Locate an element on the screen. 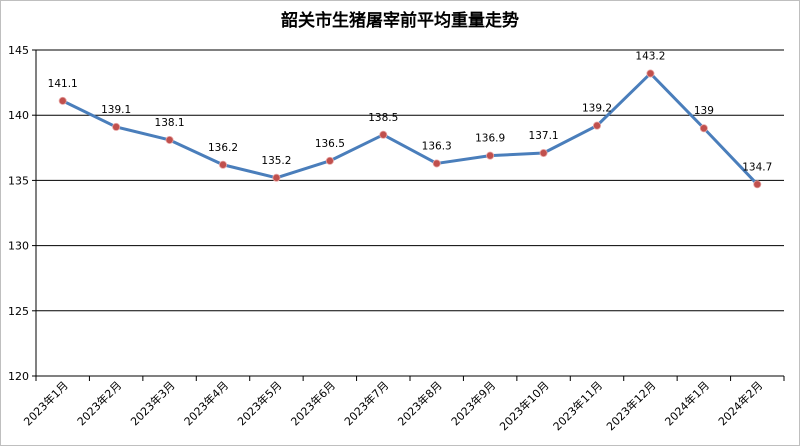 The height and width of the screenshot is (446, 800). x-tick-label: 2023年4月 is located at coordinates (206, 403).